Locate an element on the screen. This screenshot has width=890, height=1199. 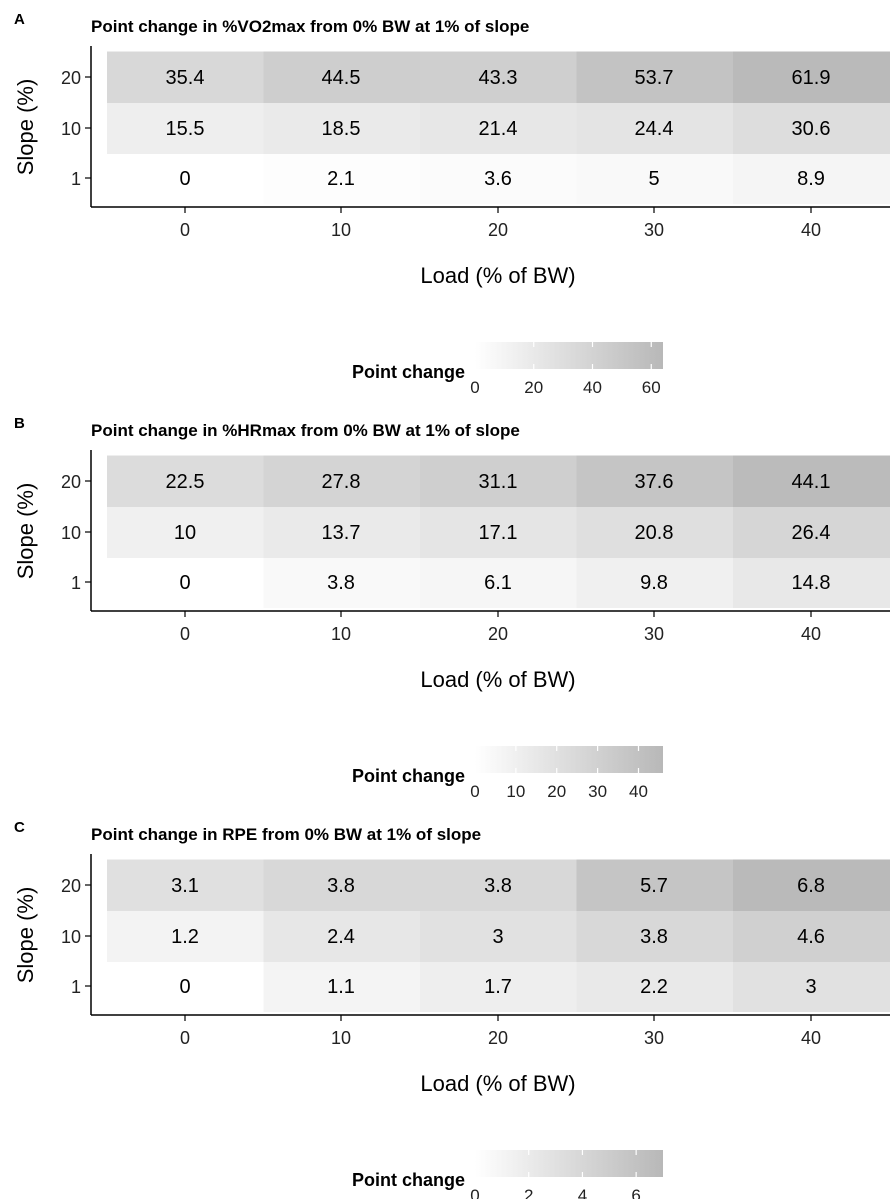
cell-value-label: 18.5 is located at coordinates (341, 129).